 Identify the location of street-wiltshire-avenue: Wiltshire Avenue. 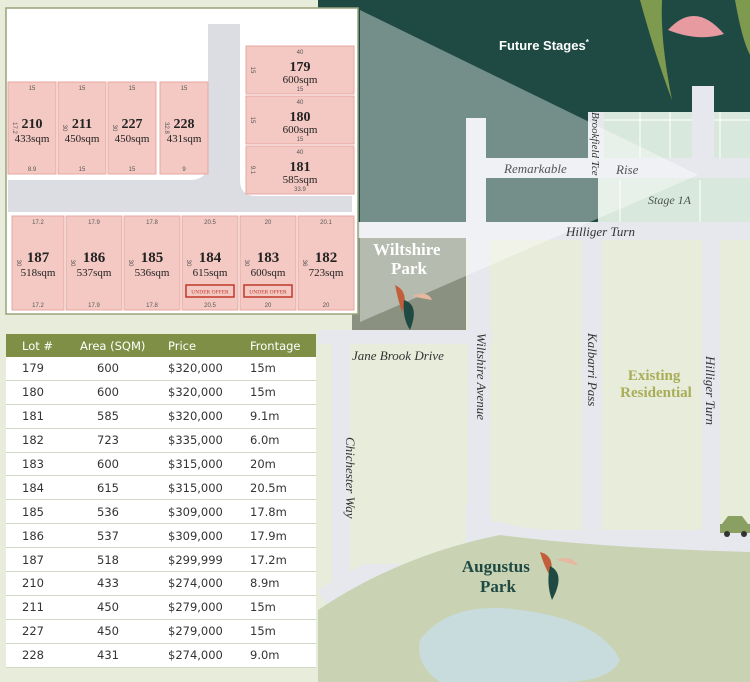
(481, 376).